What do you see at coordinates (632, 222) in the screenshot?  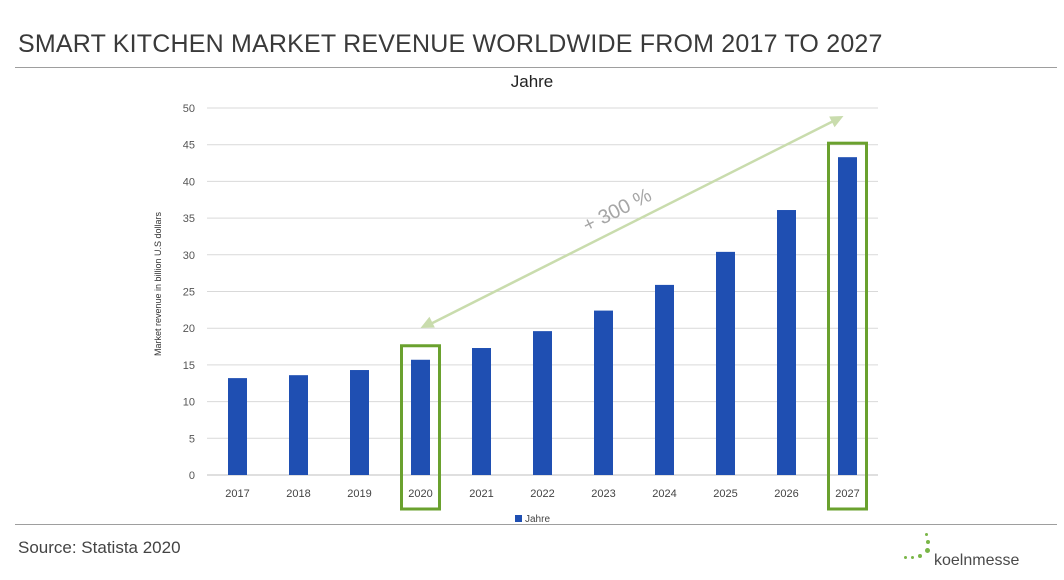 I see `growth-arrow-line` at bounding box center [632, 222].